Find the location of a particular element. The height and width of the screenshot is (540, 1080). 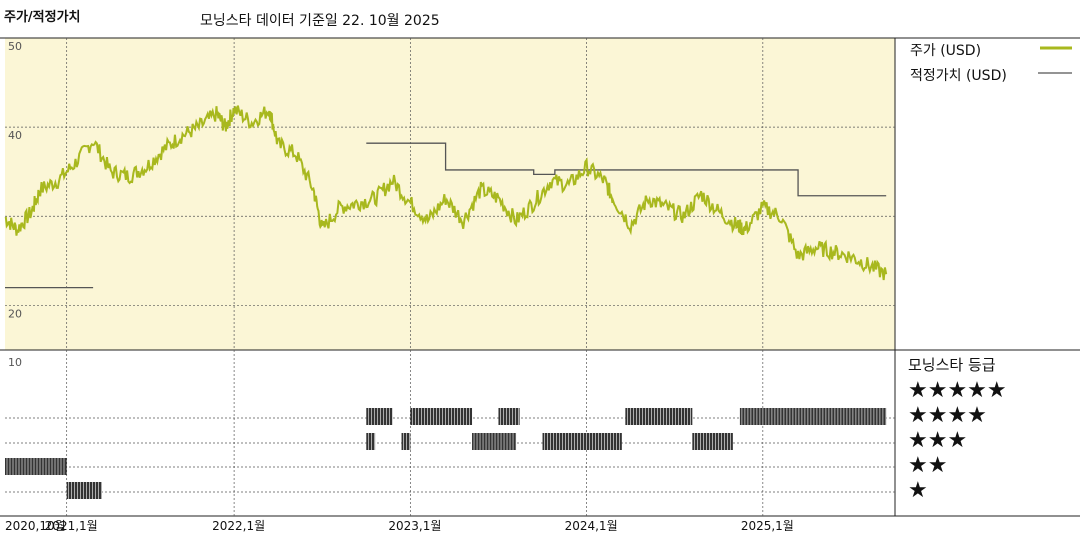

rating-1-stars: ★ is located at coordinates (918, 490).